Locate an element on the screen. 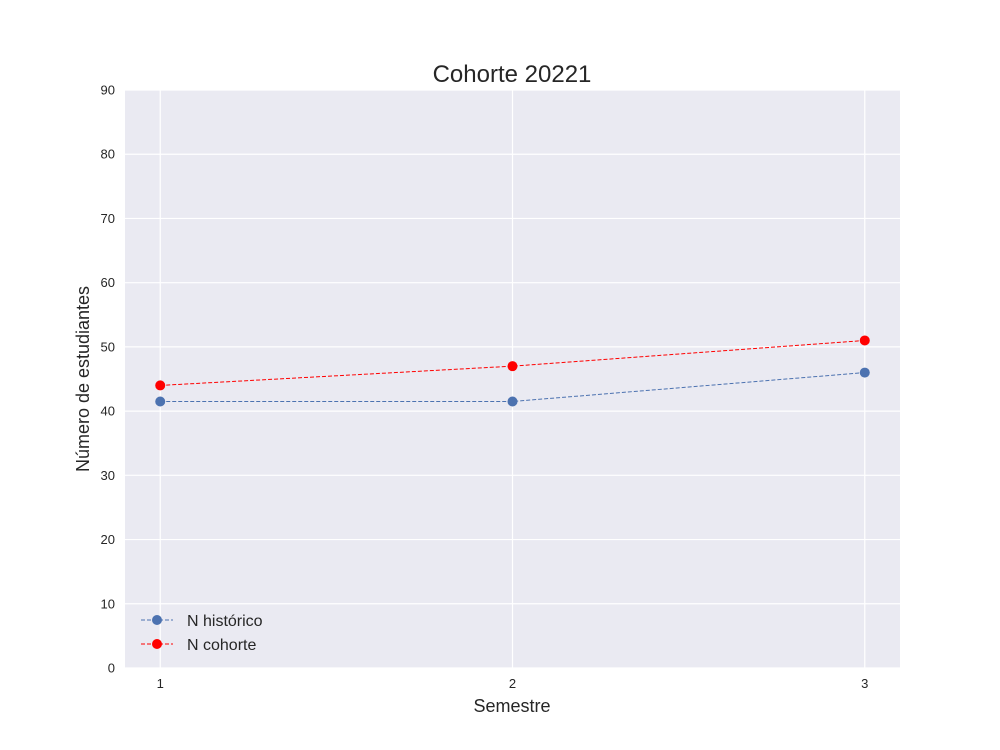  y-tick-label: 70 is located at coordinates (108, 218).